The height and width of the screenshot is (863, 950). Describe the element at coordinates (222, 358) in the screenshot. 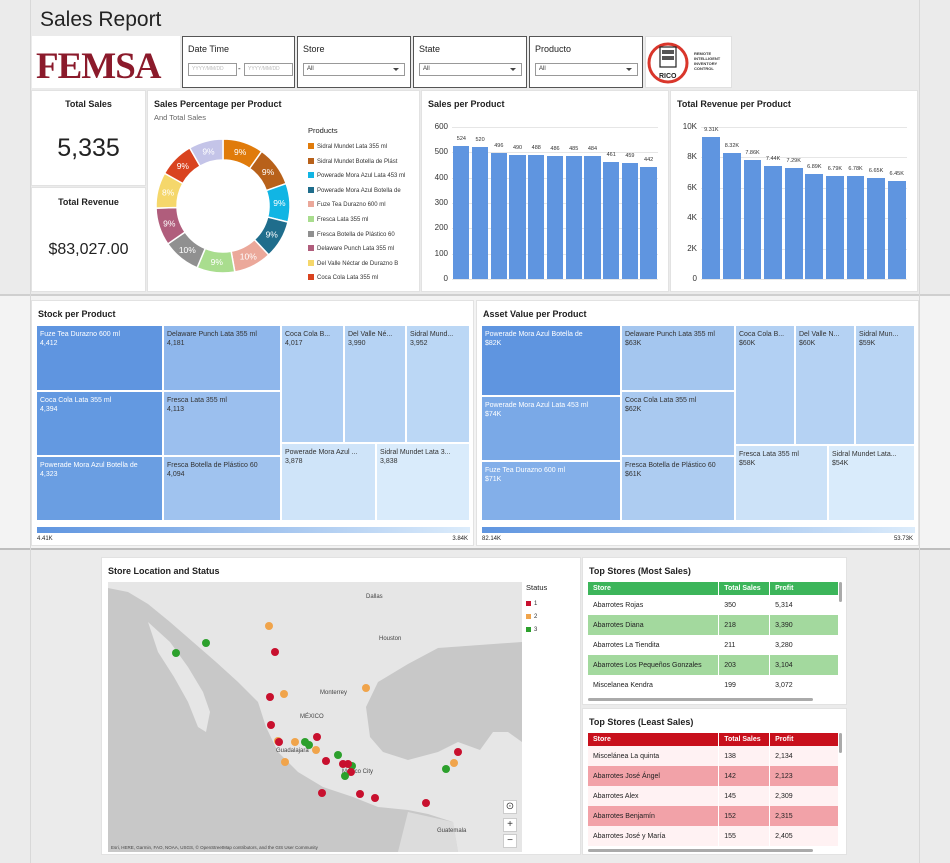

I see `treemap-cell: Delaware Punch Lata 355 ml 4,181` at that location.